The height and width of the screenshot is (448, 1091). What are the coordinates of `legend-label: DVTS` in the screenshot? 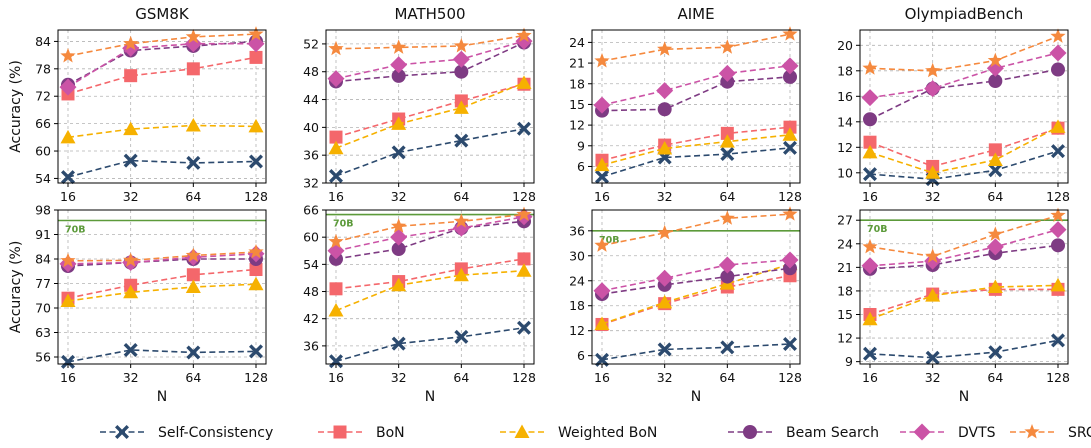 It's located at (977, 433).